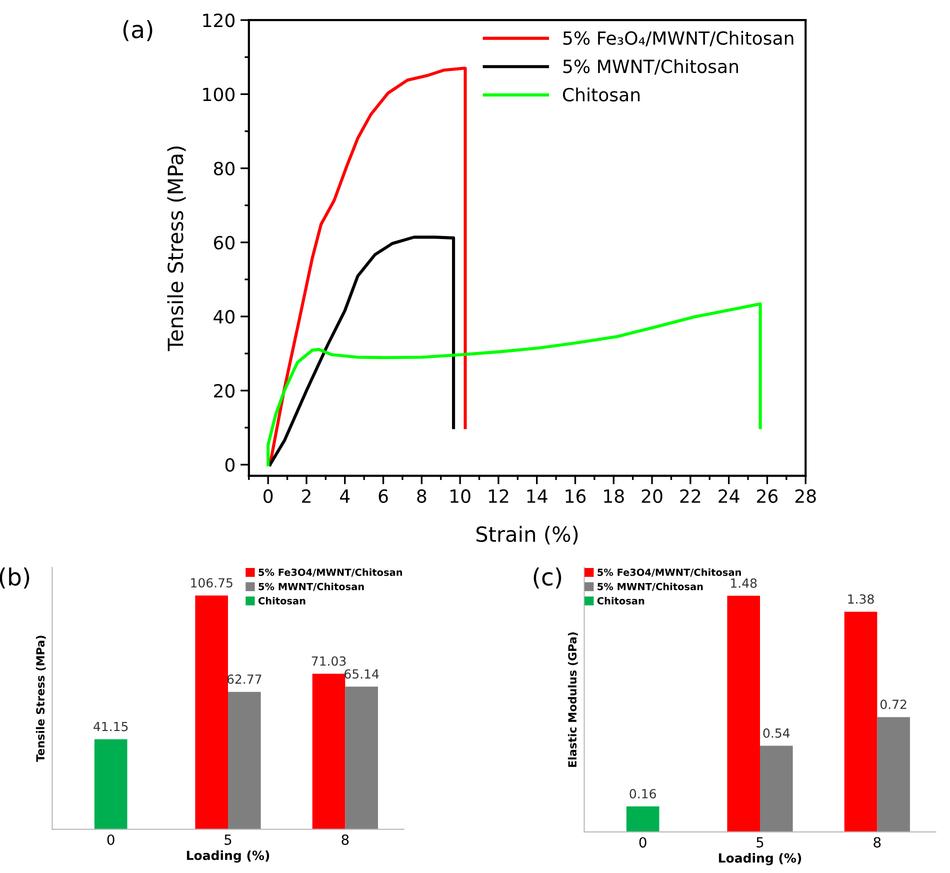 The image size is (950, 873). What do you see at coordinates (893, 705) in the screenshot?
I see `data-label: 0.72` at bounding box center [893, 705].